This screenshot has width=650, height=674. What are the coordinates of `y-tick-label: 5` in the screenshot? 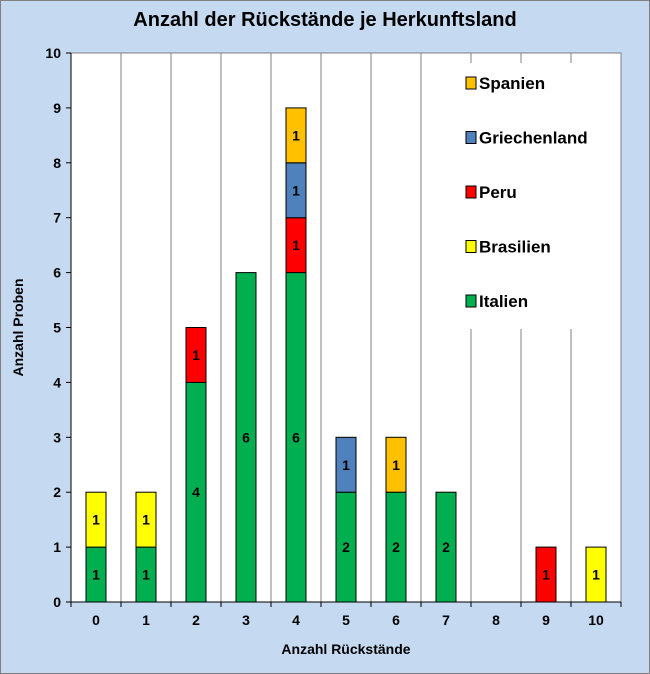 It's located at (57, 328).